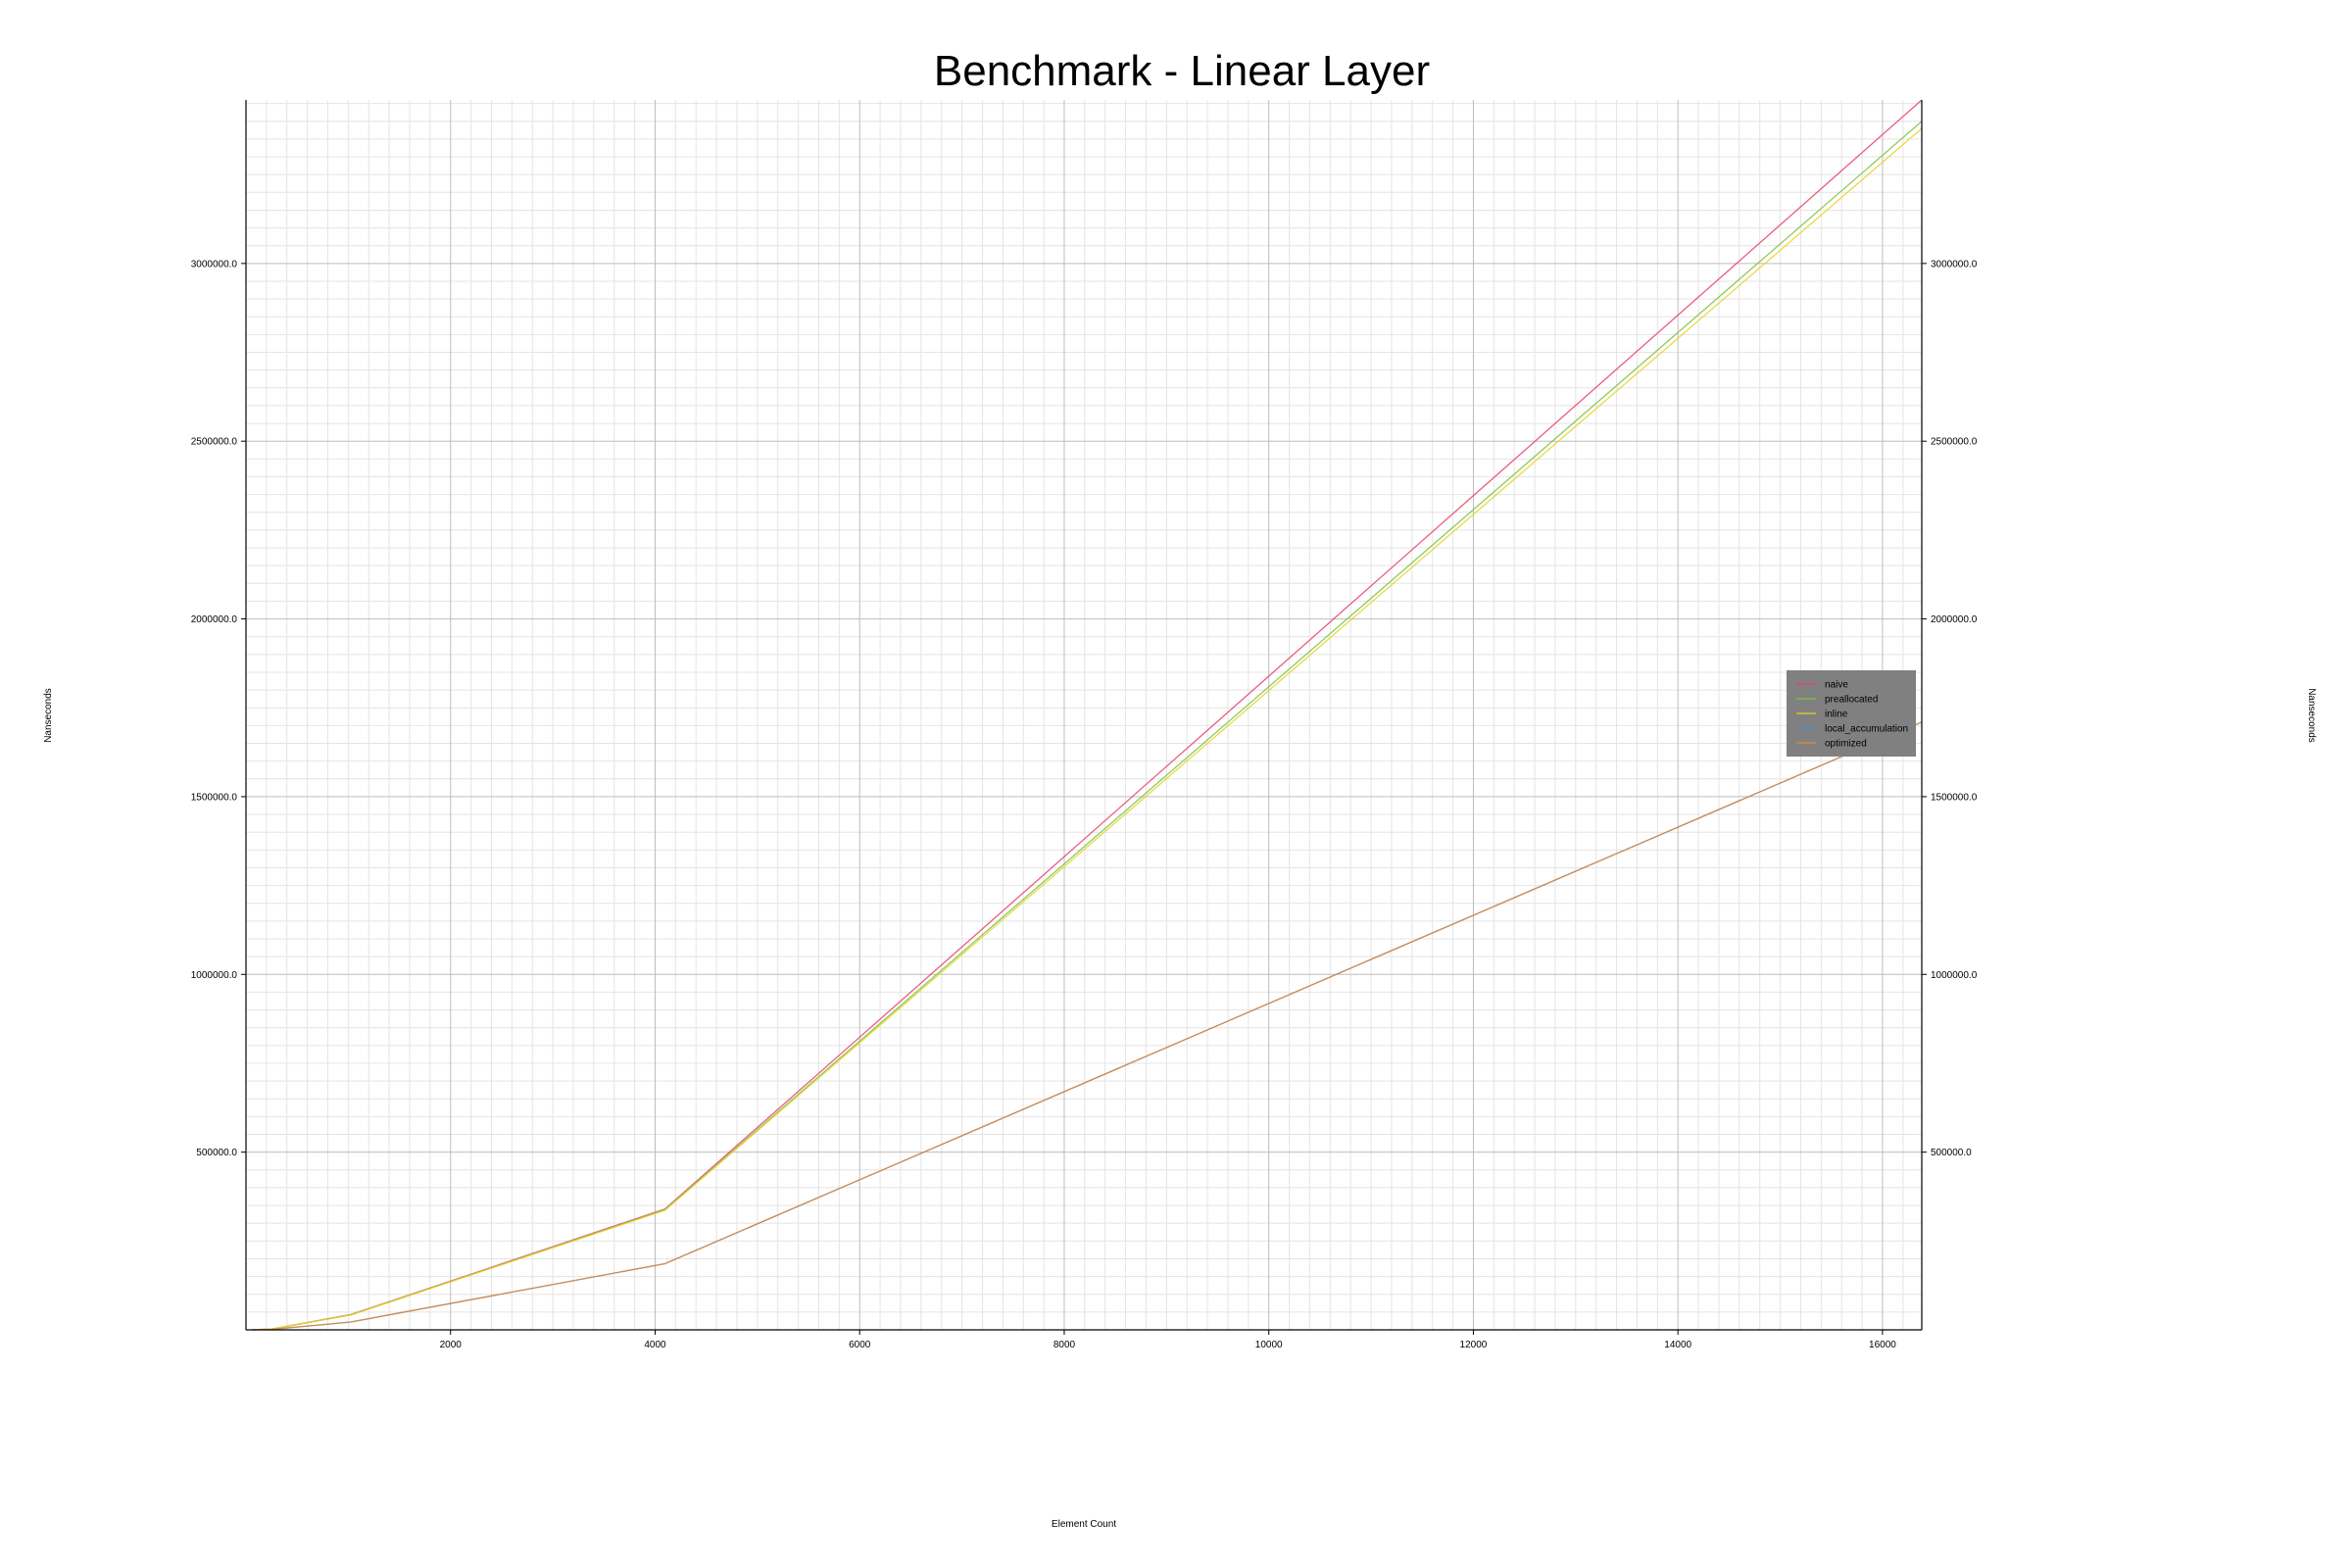 This screenshot has height=1568, width=2352. What do you see at coordinates (1954, 975) in the screenshot?
I see `y-tick-label-right: 1000000.0` at bounding box center [1954, 975].